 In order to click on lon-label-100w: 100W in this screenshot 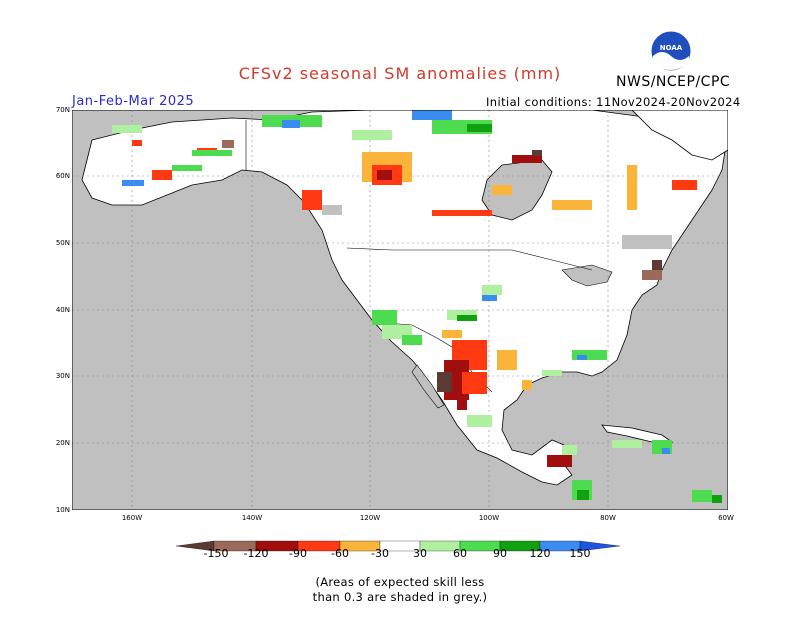, I will do `click(489, 518)`.